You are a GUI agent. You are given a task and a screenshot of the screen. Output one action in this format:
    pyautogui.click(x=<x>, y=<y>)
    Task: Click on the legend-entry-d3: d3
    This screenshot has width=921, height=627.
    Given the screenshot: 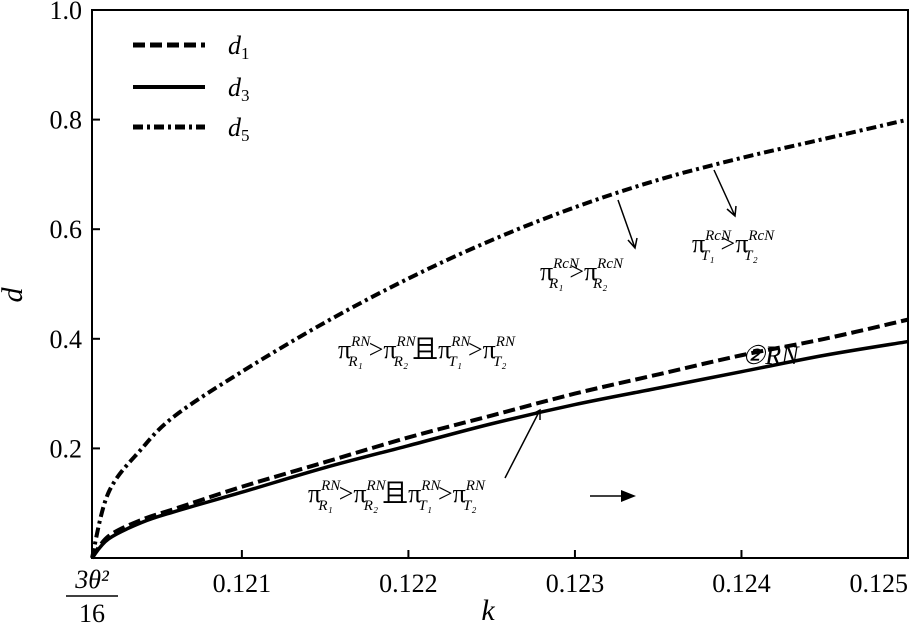 What is the action you would take?
    pyautogui.click(x=191, y=89)
    